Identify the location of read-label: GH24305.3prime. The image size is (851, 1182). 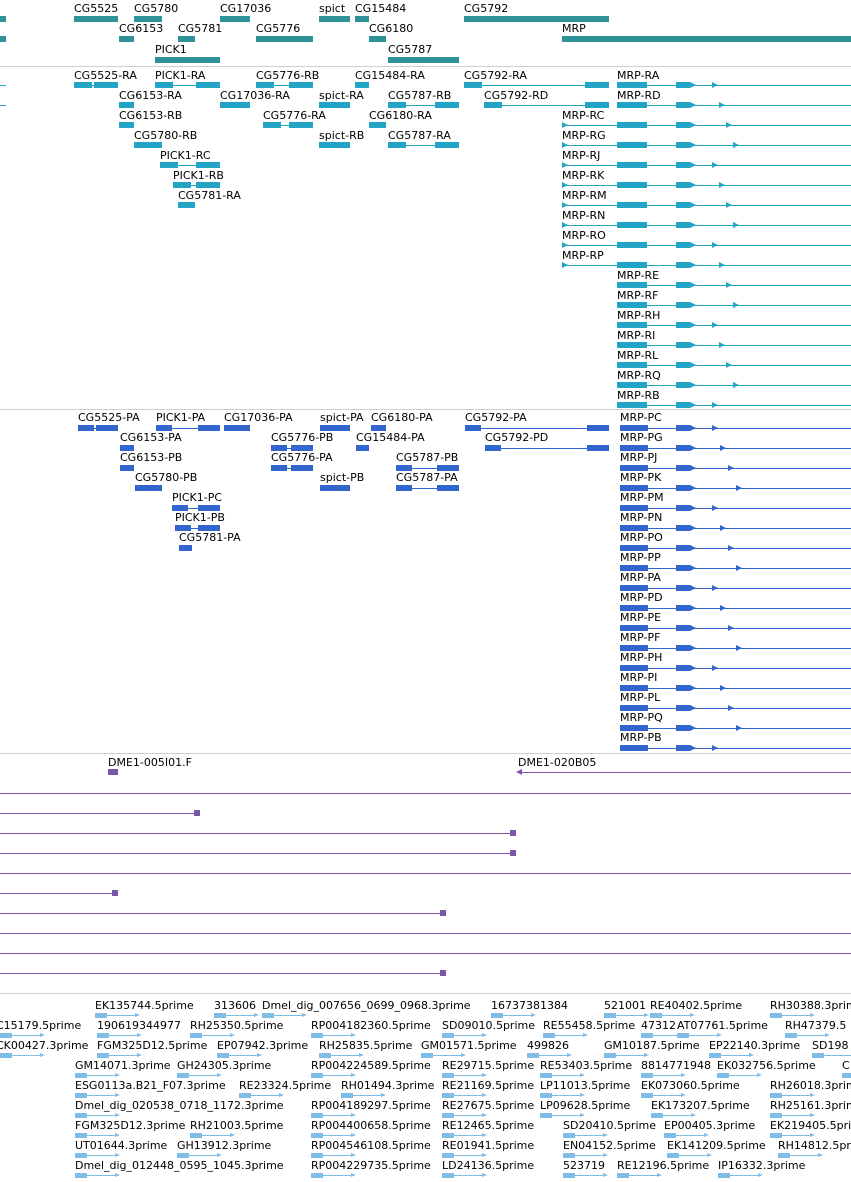
(224, 1065).